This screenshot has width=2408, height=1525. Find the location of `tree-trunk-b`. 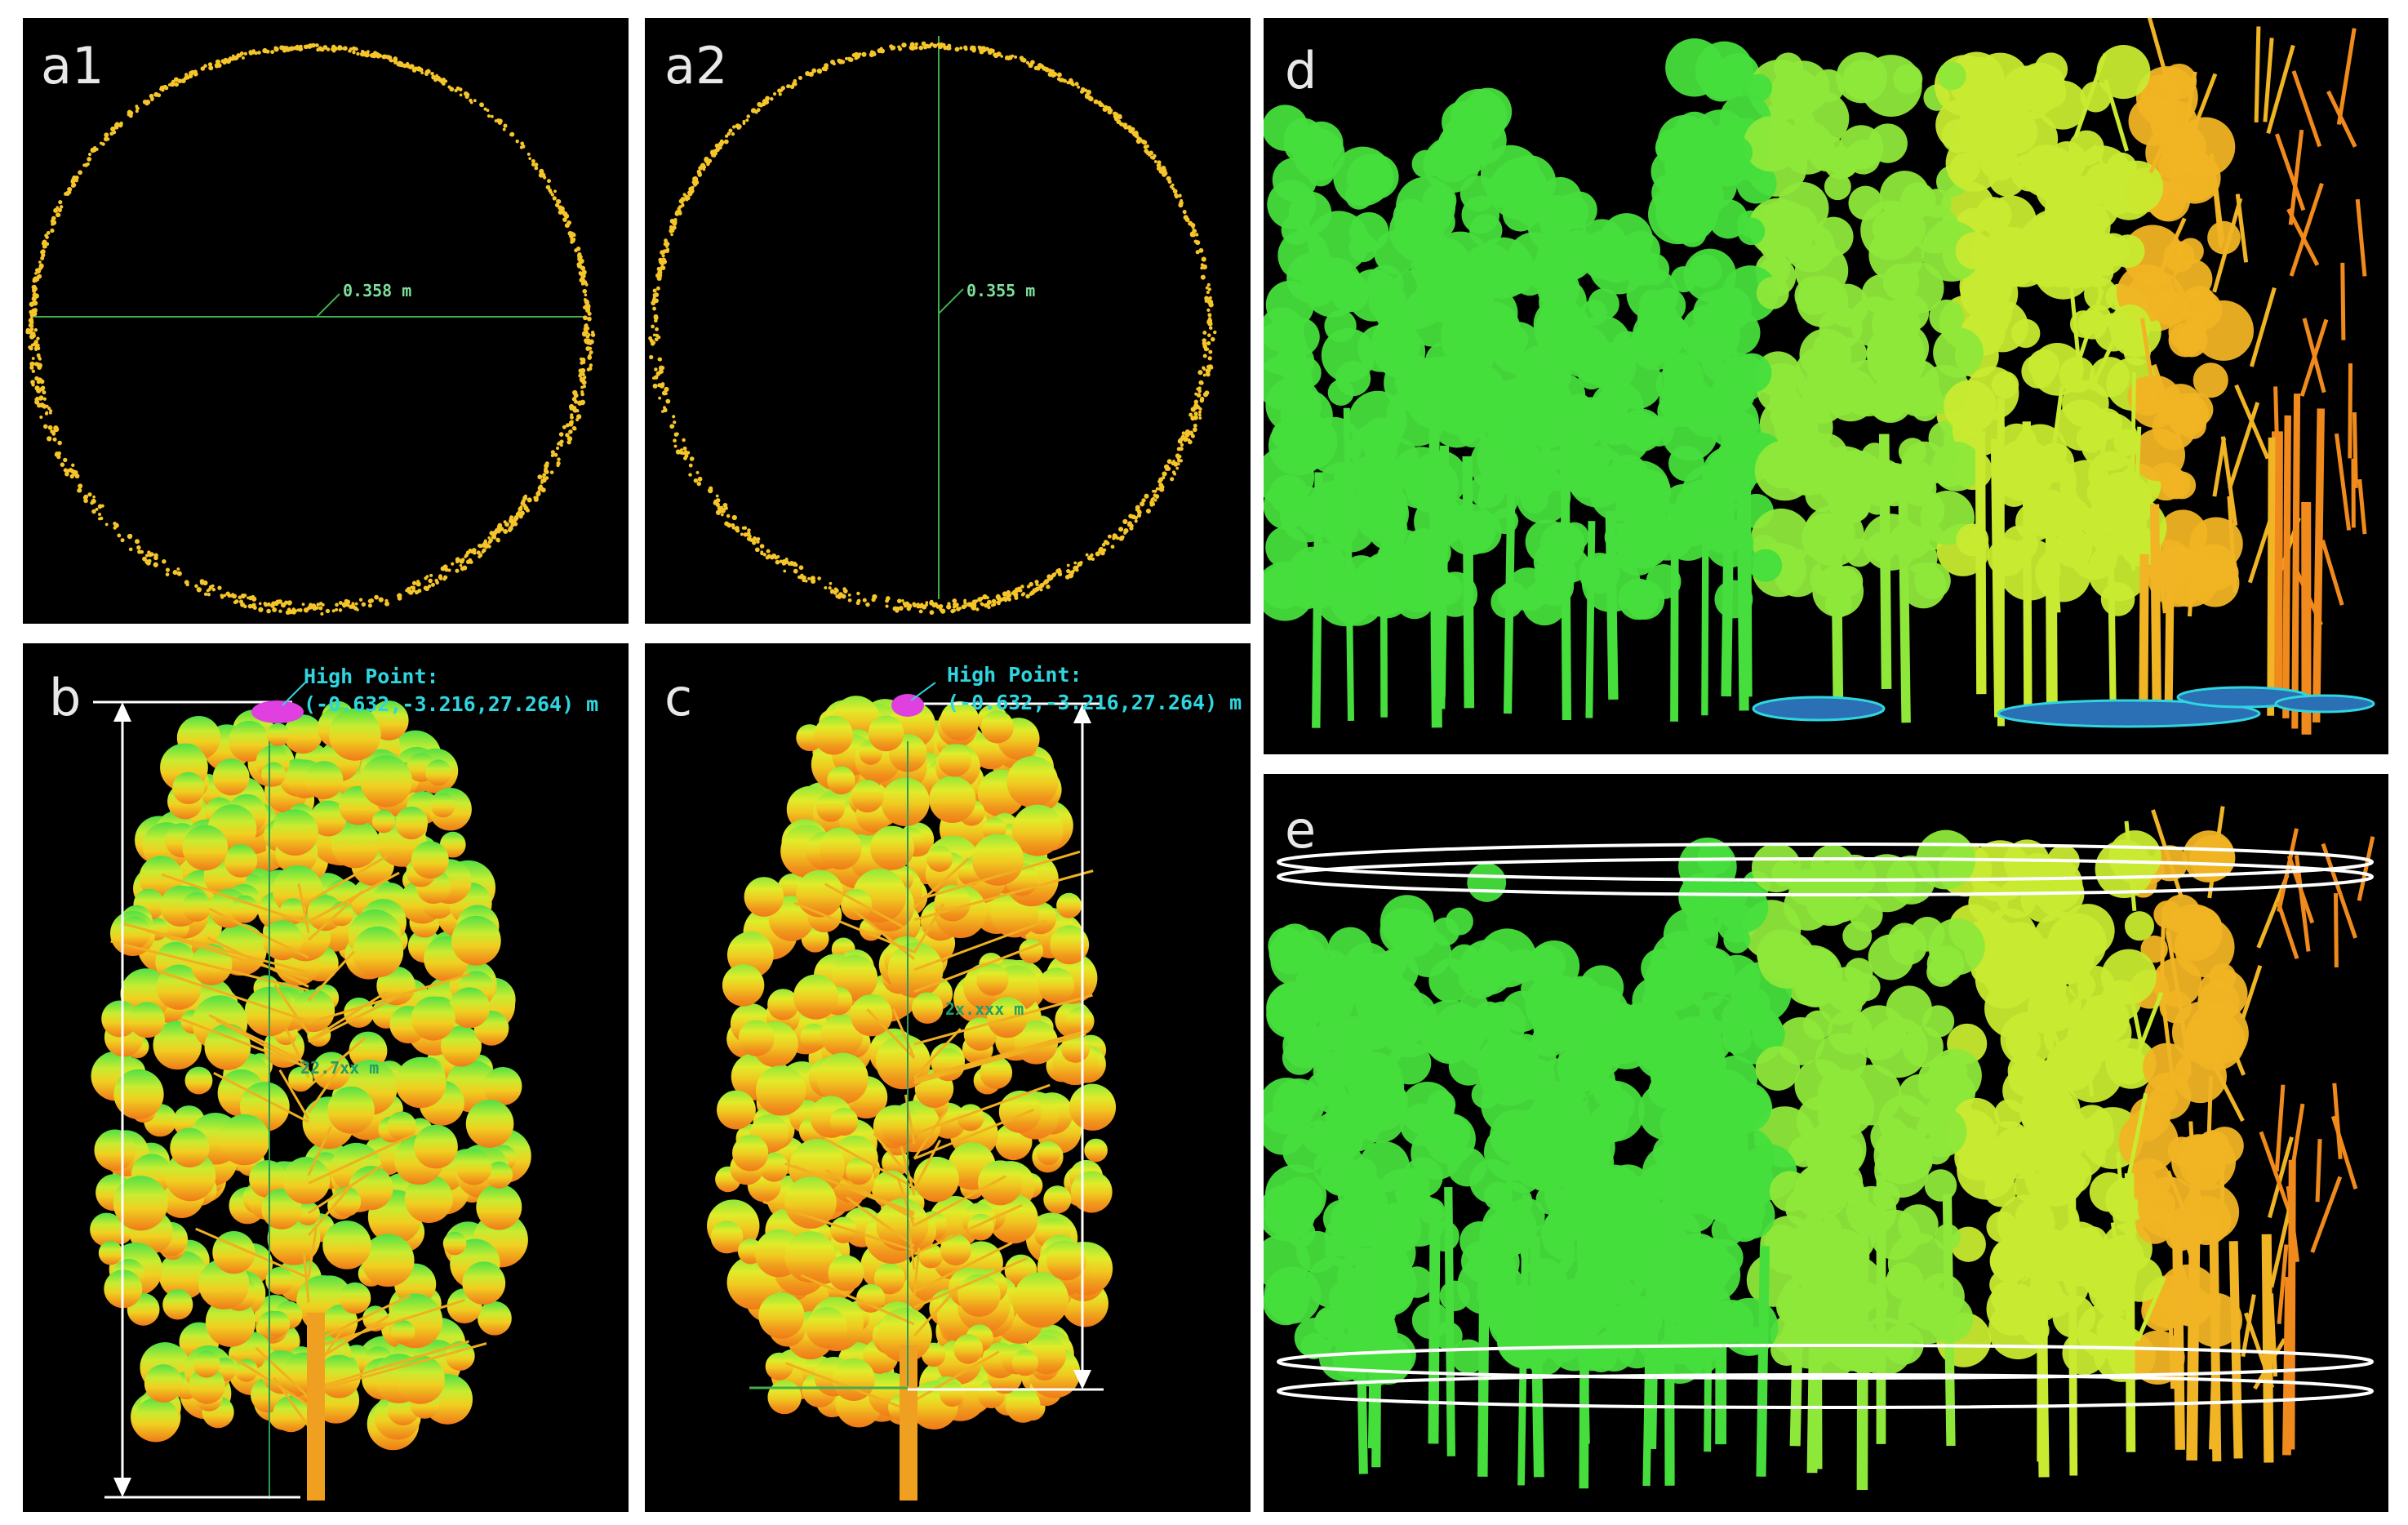

tree-trunk-b is located at coordinates (316, 1407).